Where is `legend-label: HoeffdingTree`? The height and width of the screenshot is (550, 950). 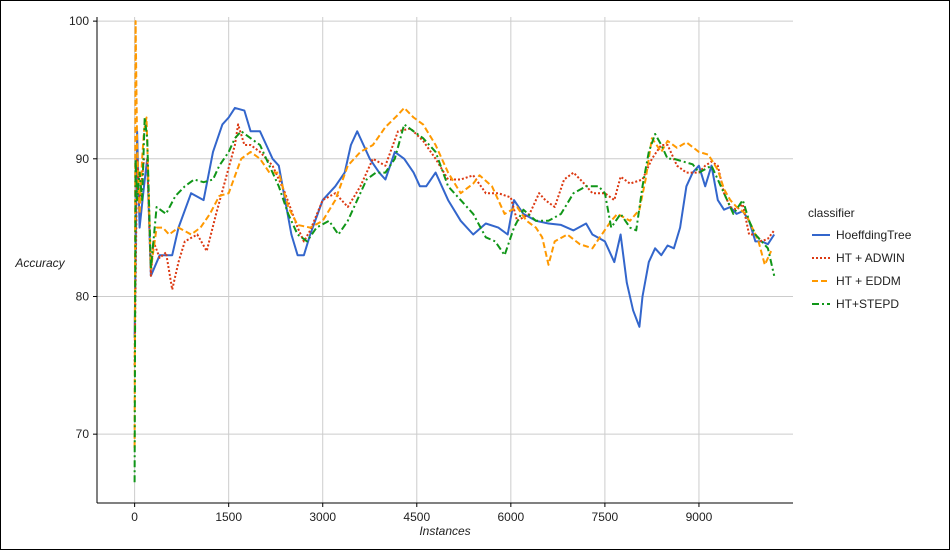 legend-label: HoeffdingTree is located at coordinates (874, 235).